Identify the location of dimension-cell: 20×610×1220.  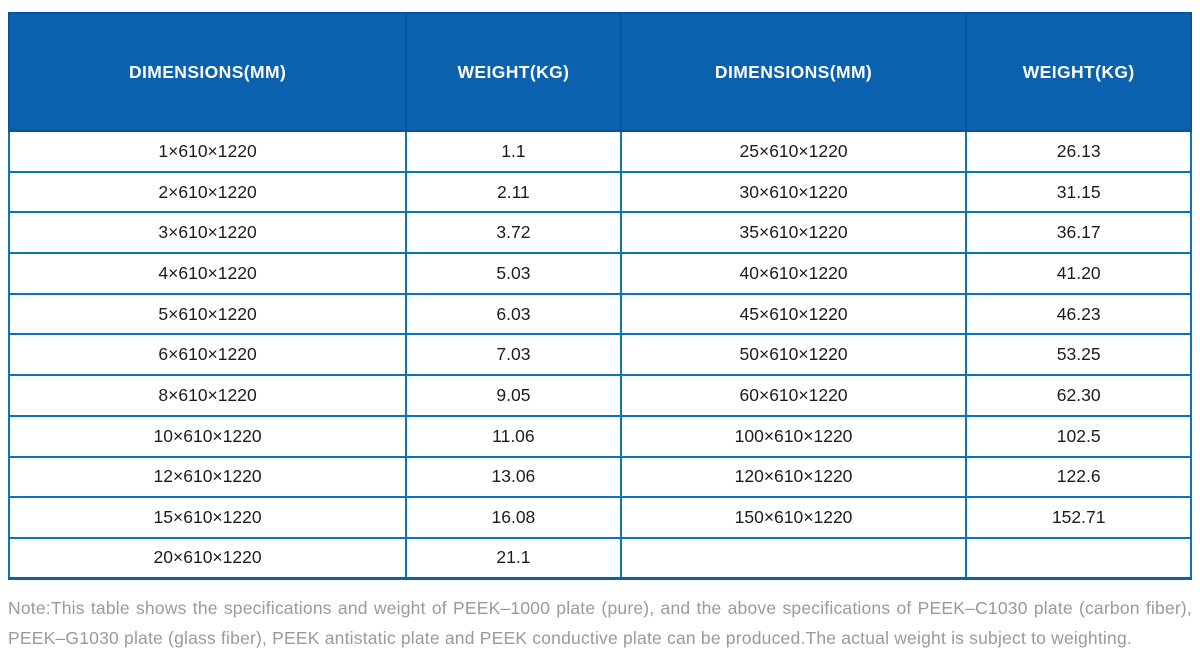
(207, 558).